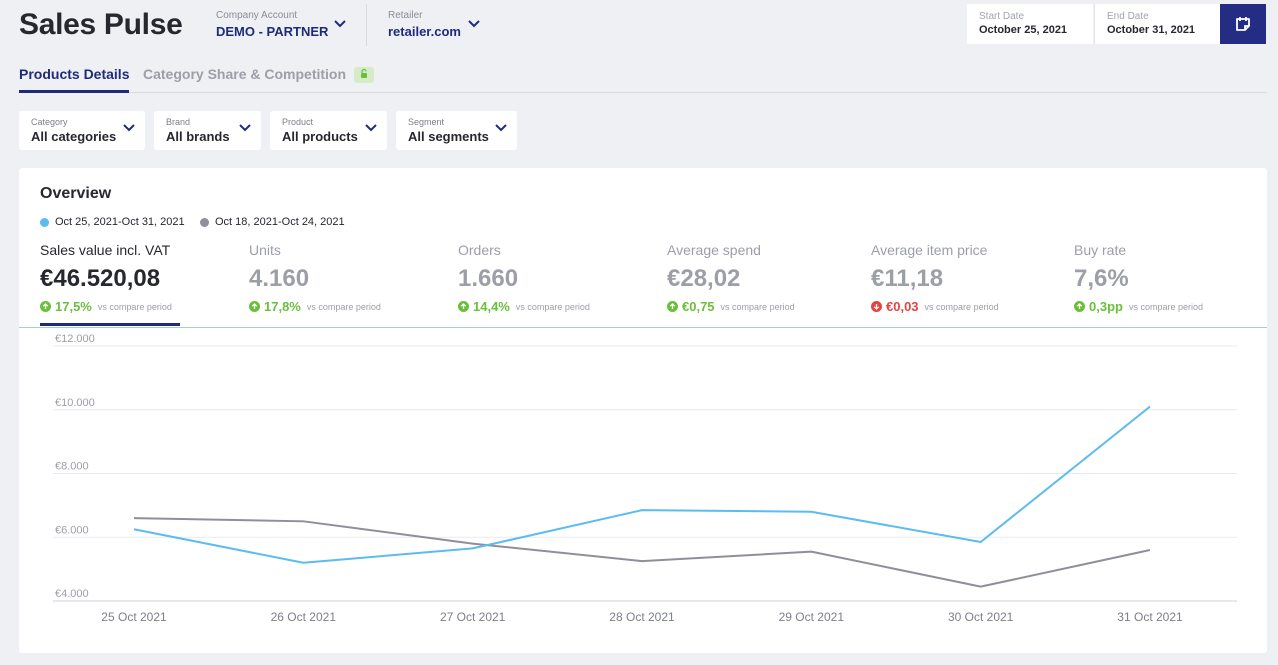  I want to click on kpi-delta: 17,5% vs compare period, so click(106, 306).